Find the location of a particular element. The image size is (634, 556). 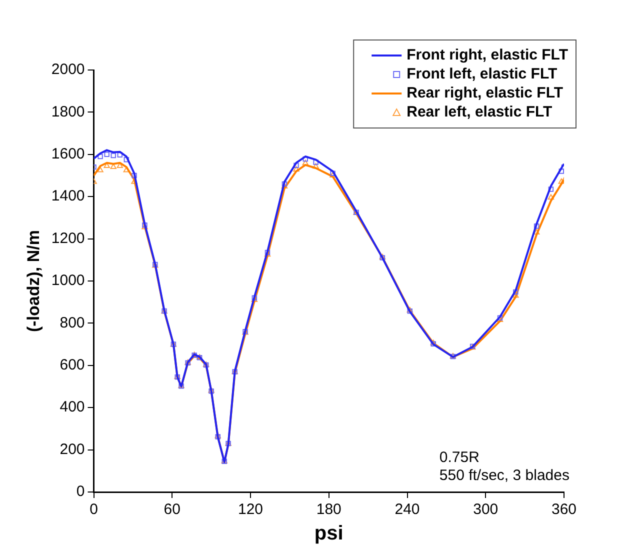

annotation: 0.75R is located at coordinates (459, 457).